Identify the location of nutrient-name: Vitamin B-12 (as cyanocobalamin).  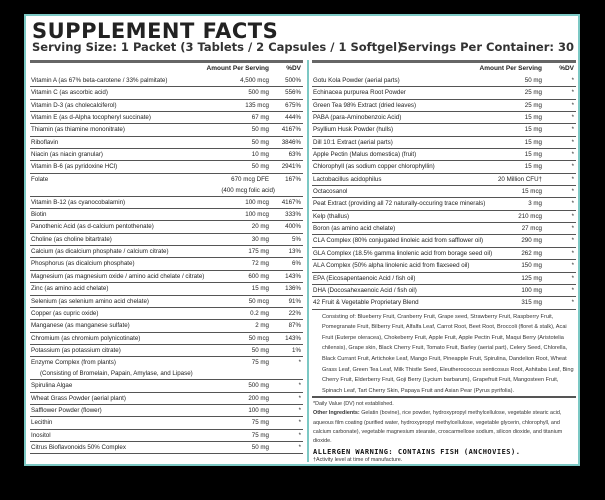
(78, 202).